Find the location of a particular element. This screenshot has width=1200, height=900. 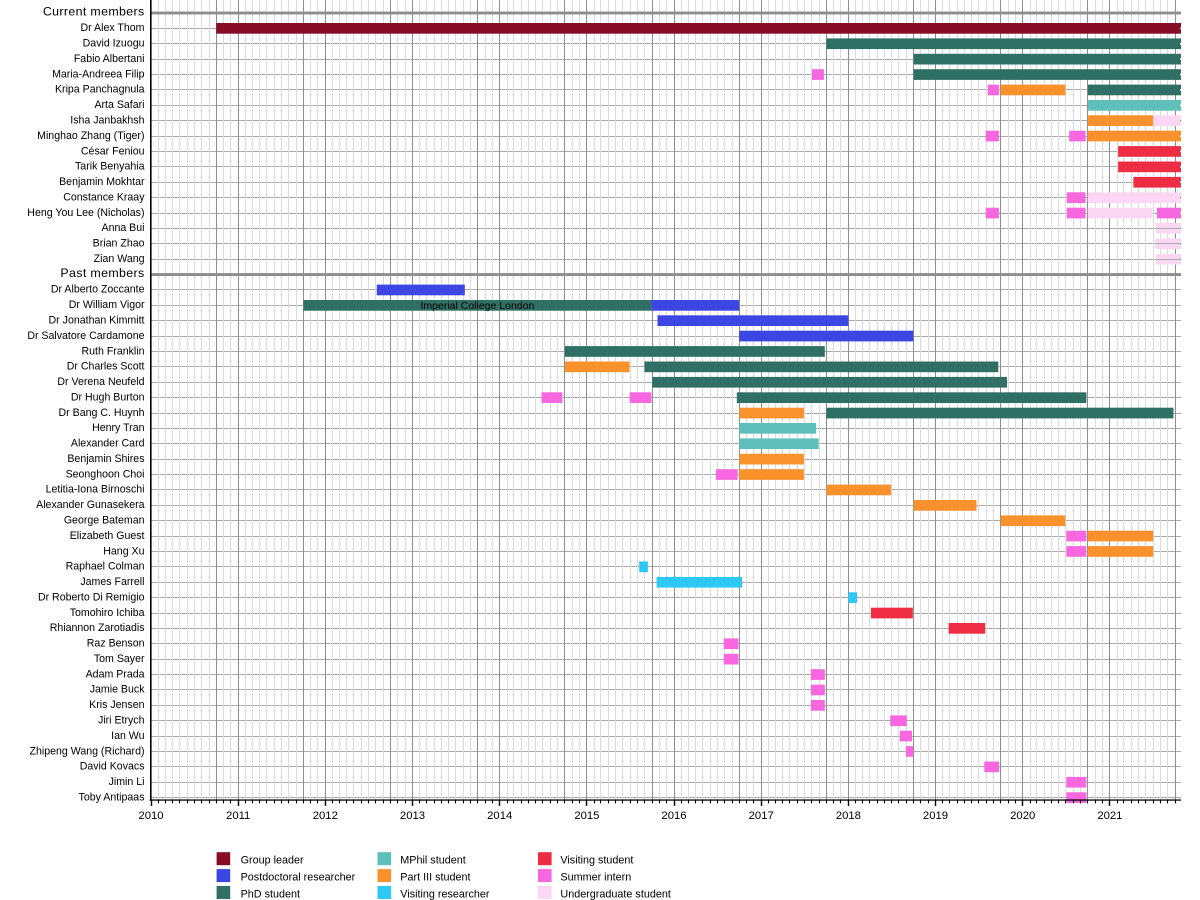

svg-text: Dr Hugh Burton is located at coordinates (108, 397).